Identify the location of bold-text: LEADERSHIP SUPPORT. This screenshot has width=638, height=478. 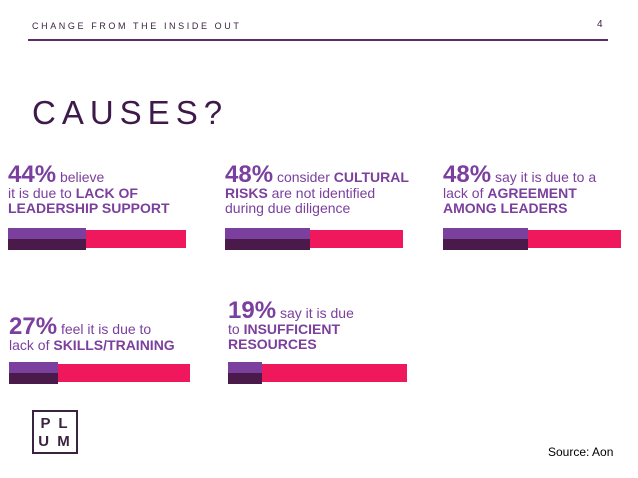
(89, 208).